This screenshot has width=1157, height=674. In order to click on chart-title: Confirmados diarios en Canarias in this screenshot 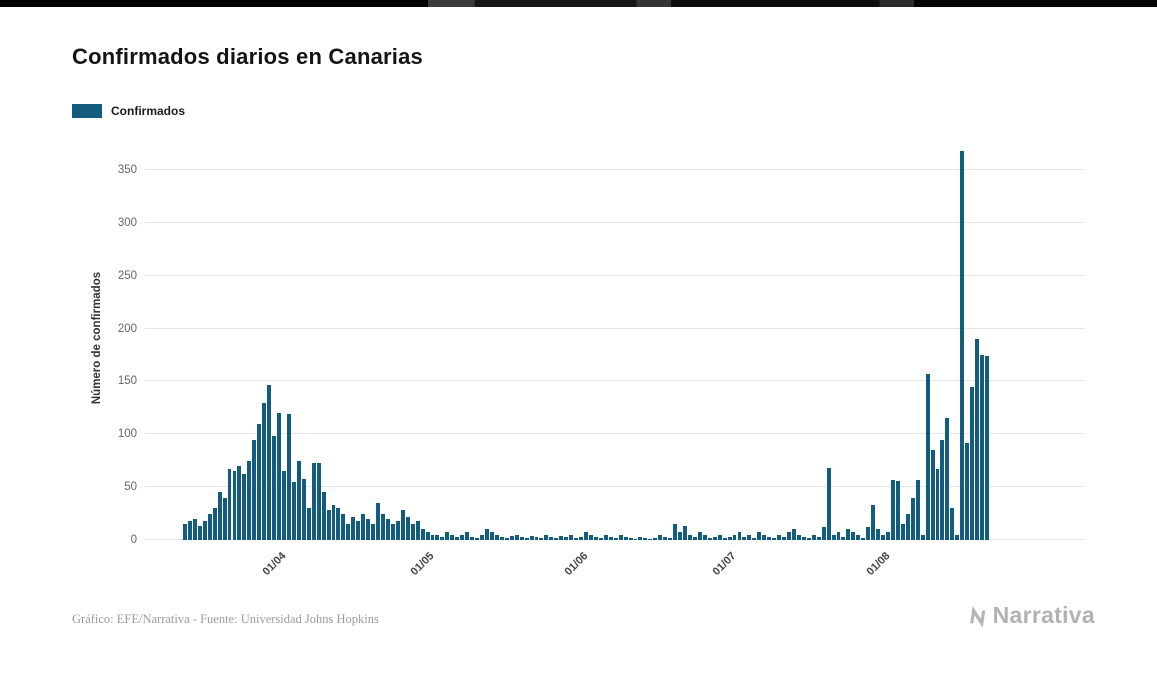, I will do `click(247, 56)`.